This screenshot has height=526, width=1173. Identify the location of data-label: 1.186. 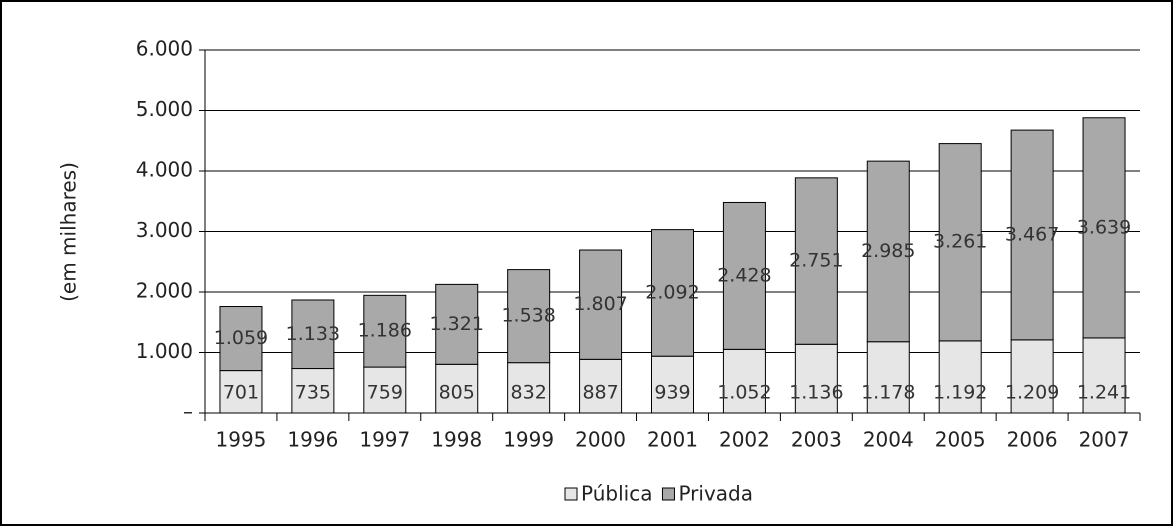
(385, 331).